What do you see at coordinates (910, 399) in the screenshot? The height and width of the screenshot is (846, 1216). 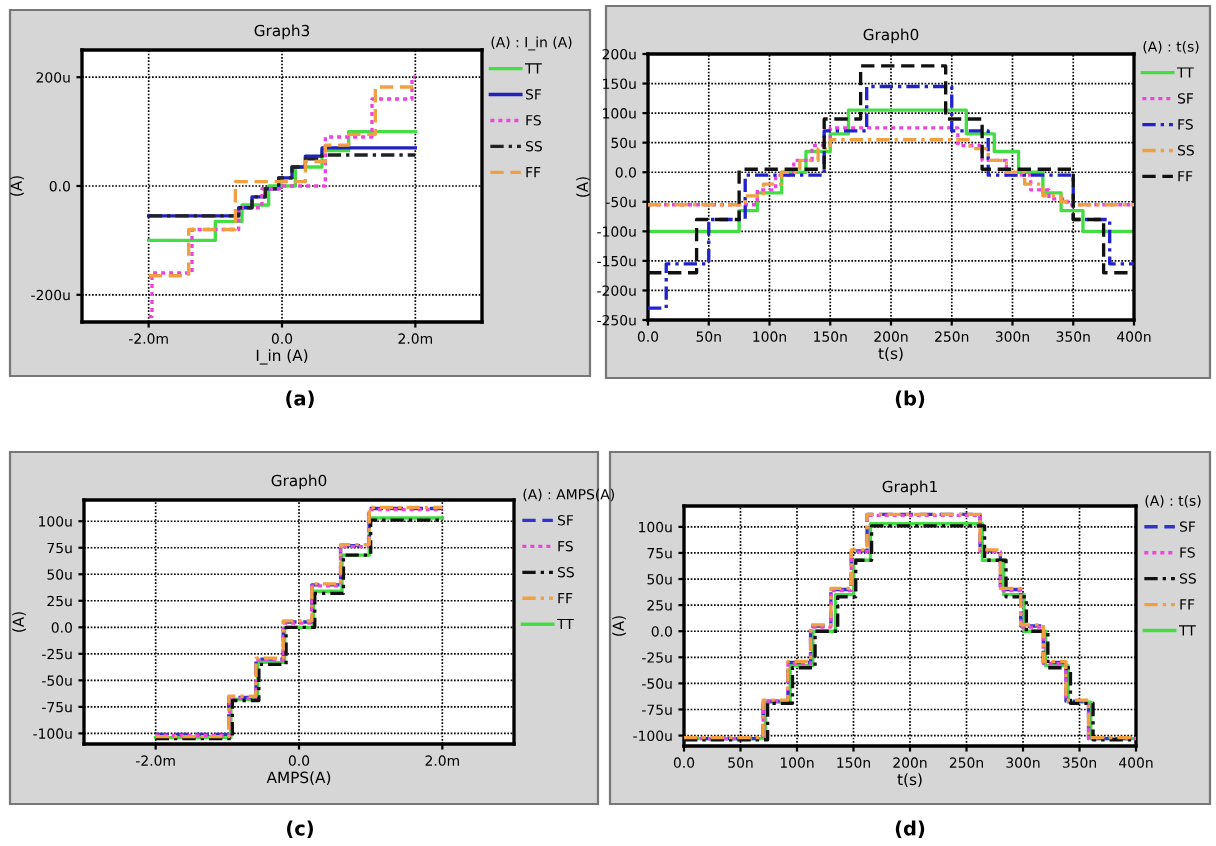 I see `text: (b)` at bounding box center [910, 399].